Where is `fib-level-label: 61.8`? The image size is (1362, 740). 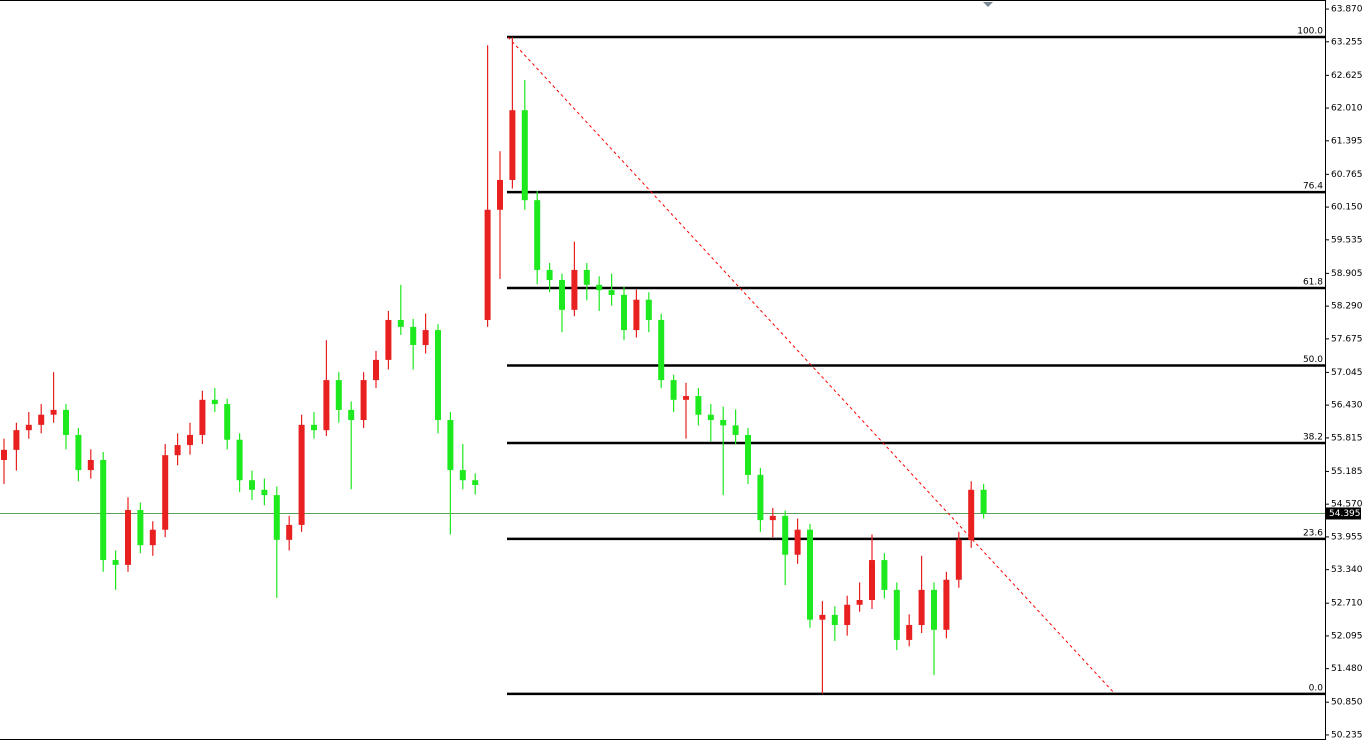
fib-level-label: 61.8 is located at coordinates (1313, 282).